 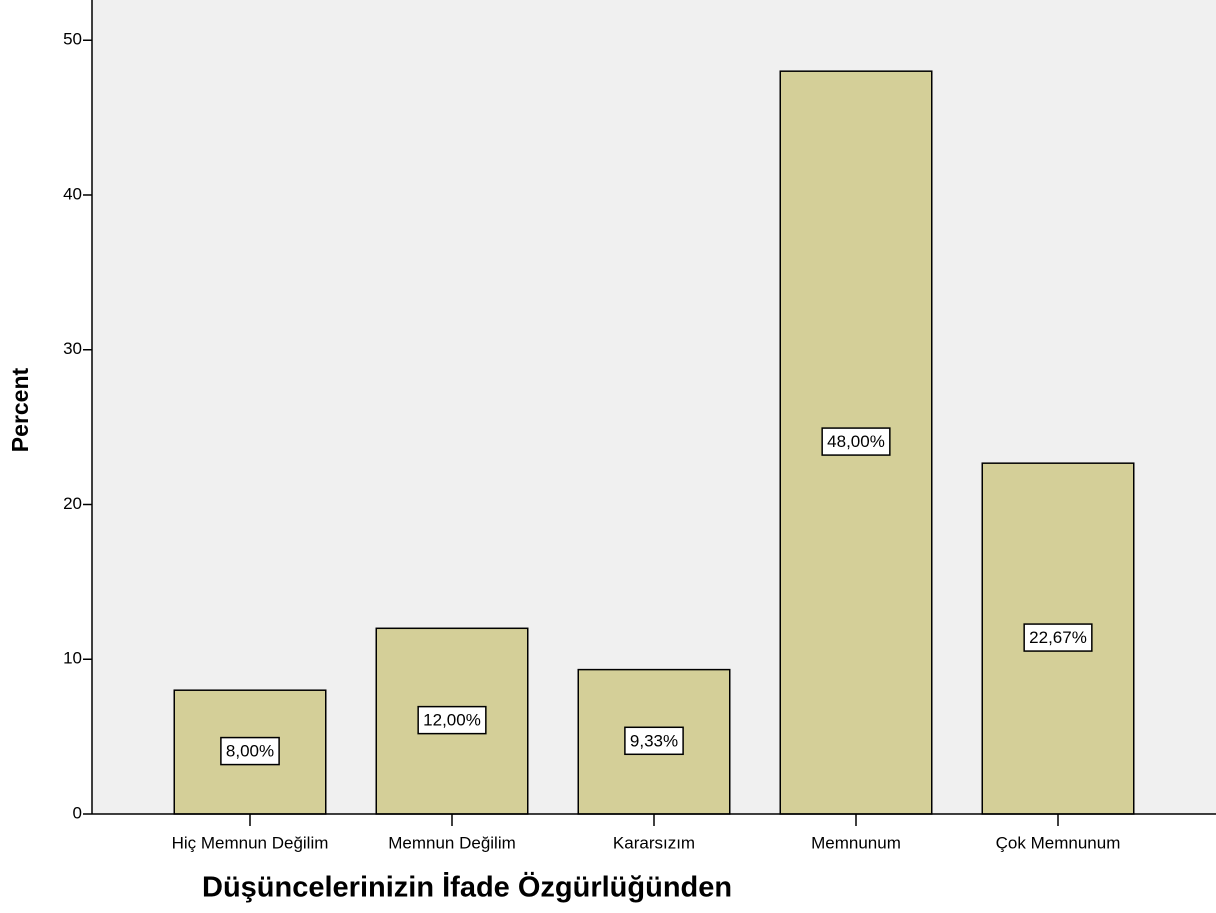 What do you see at coordinates (250, 842) in the screenshot?
I see `x-tick-label: Hiç Memnun Değilim` at bounding box center [250, 842].